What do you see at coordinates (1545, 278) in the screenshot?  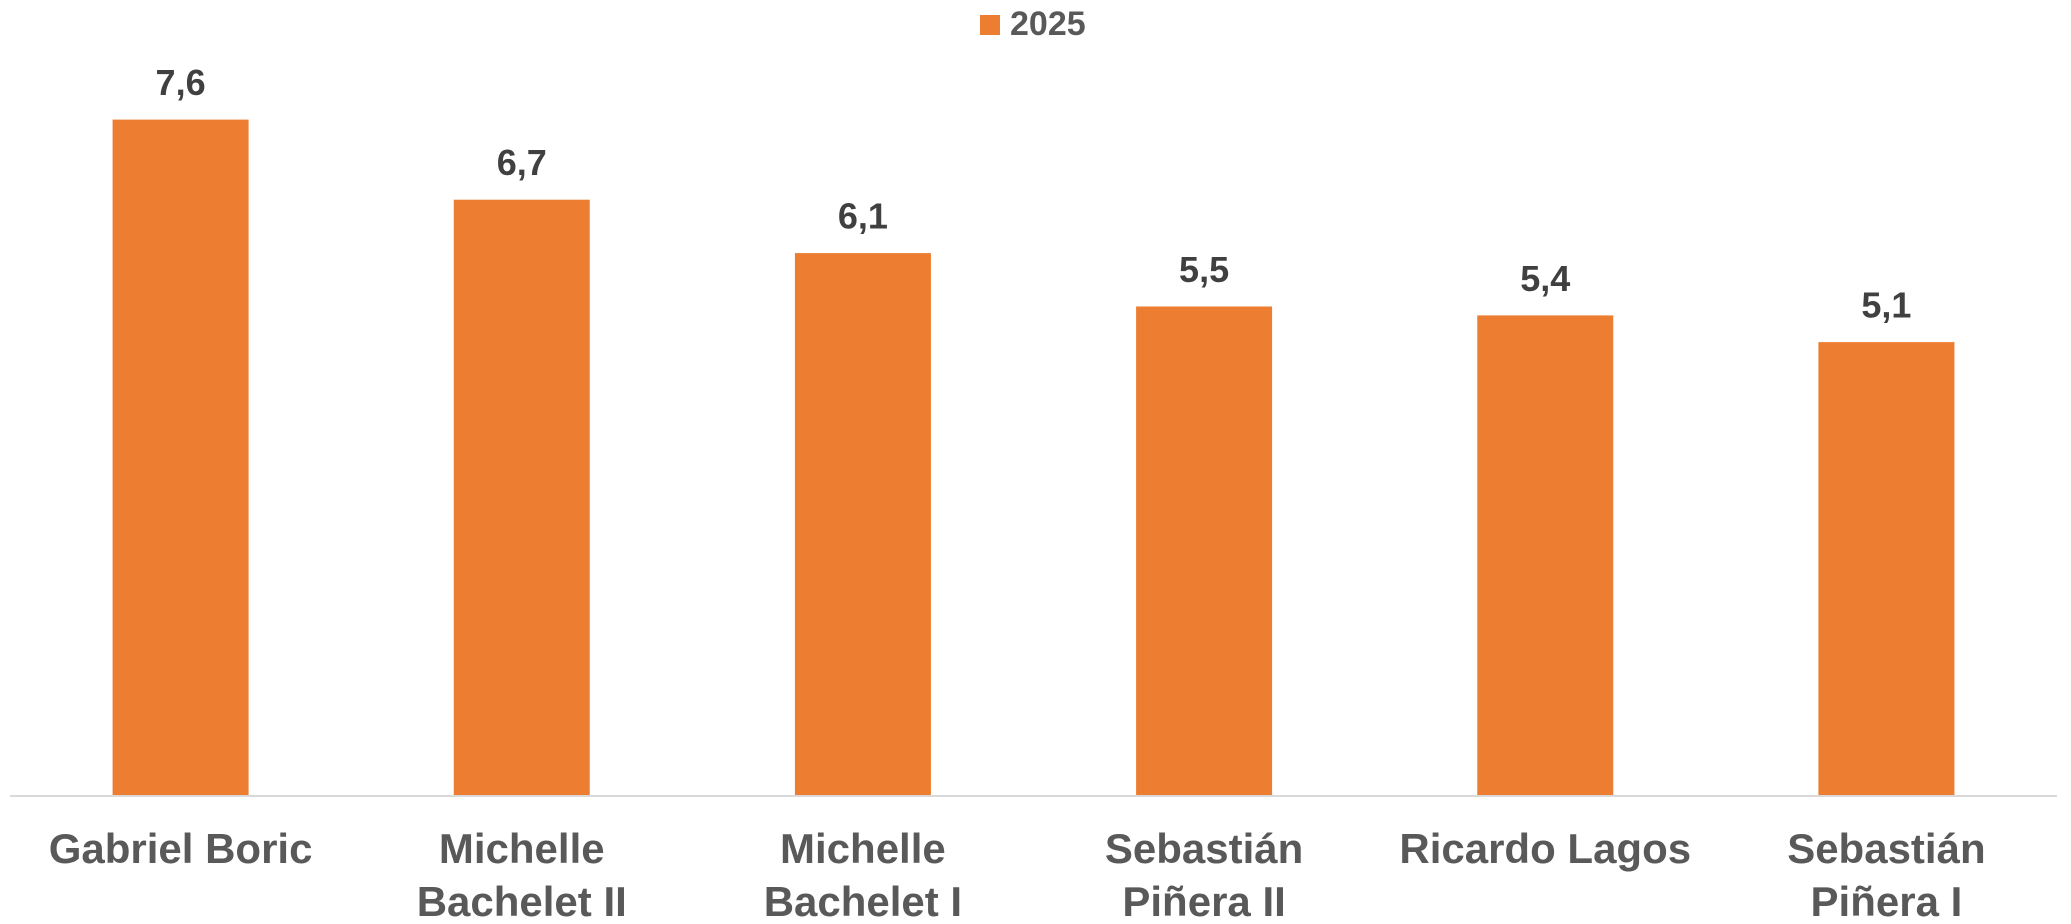 I see `data-label: 5,4` at bounding box center [1545, 278].